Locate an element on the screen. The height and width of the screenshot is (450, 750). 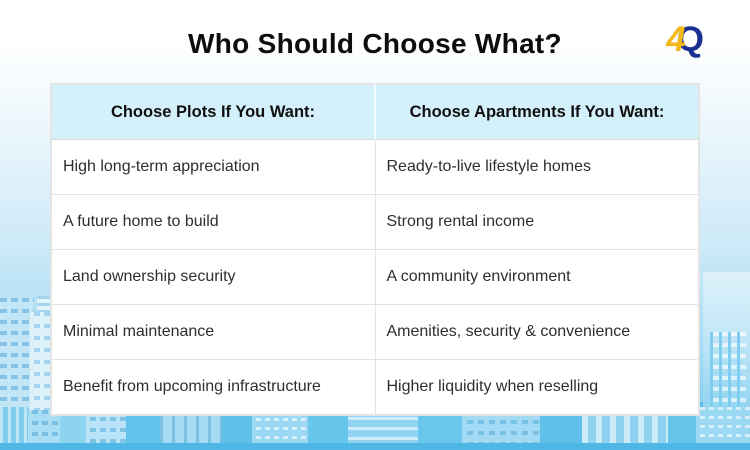
table-cell-plots: Land ownership security is located at coordinates (213, 277).